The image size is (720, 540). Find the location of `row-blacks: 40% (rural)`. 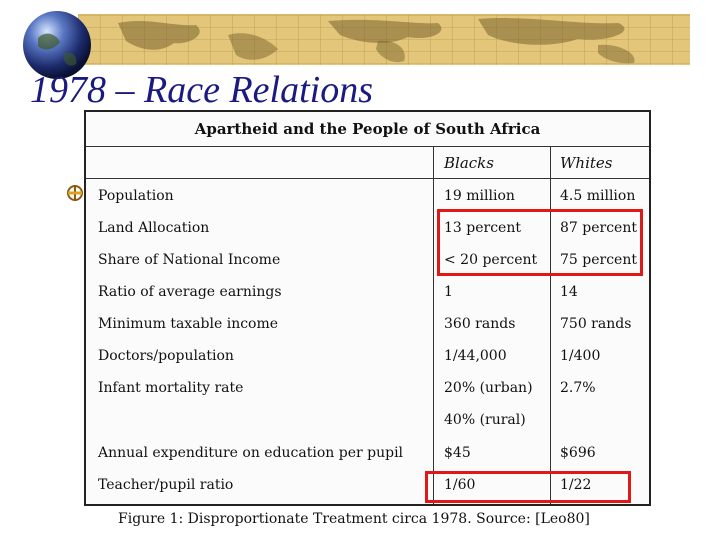

row-blacks: 40% (rural) is located at coordinates (485, 420).